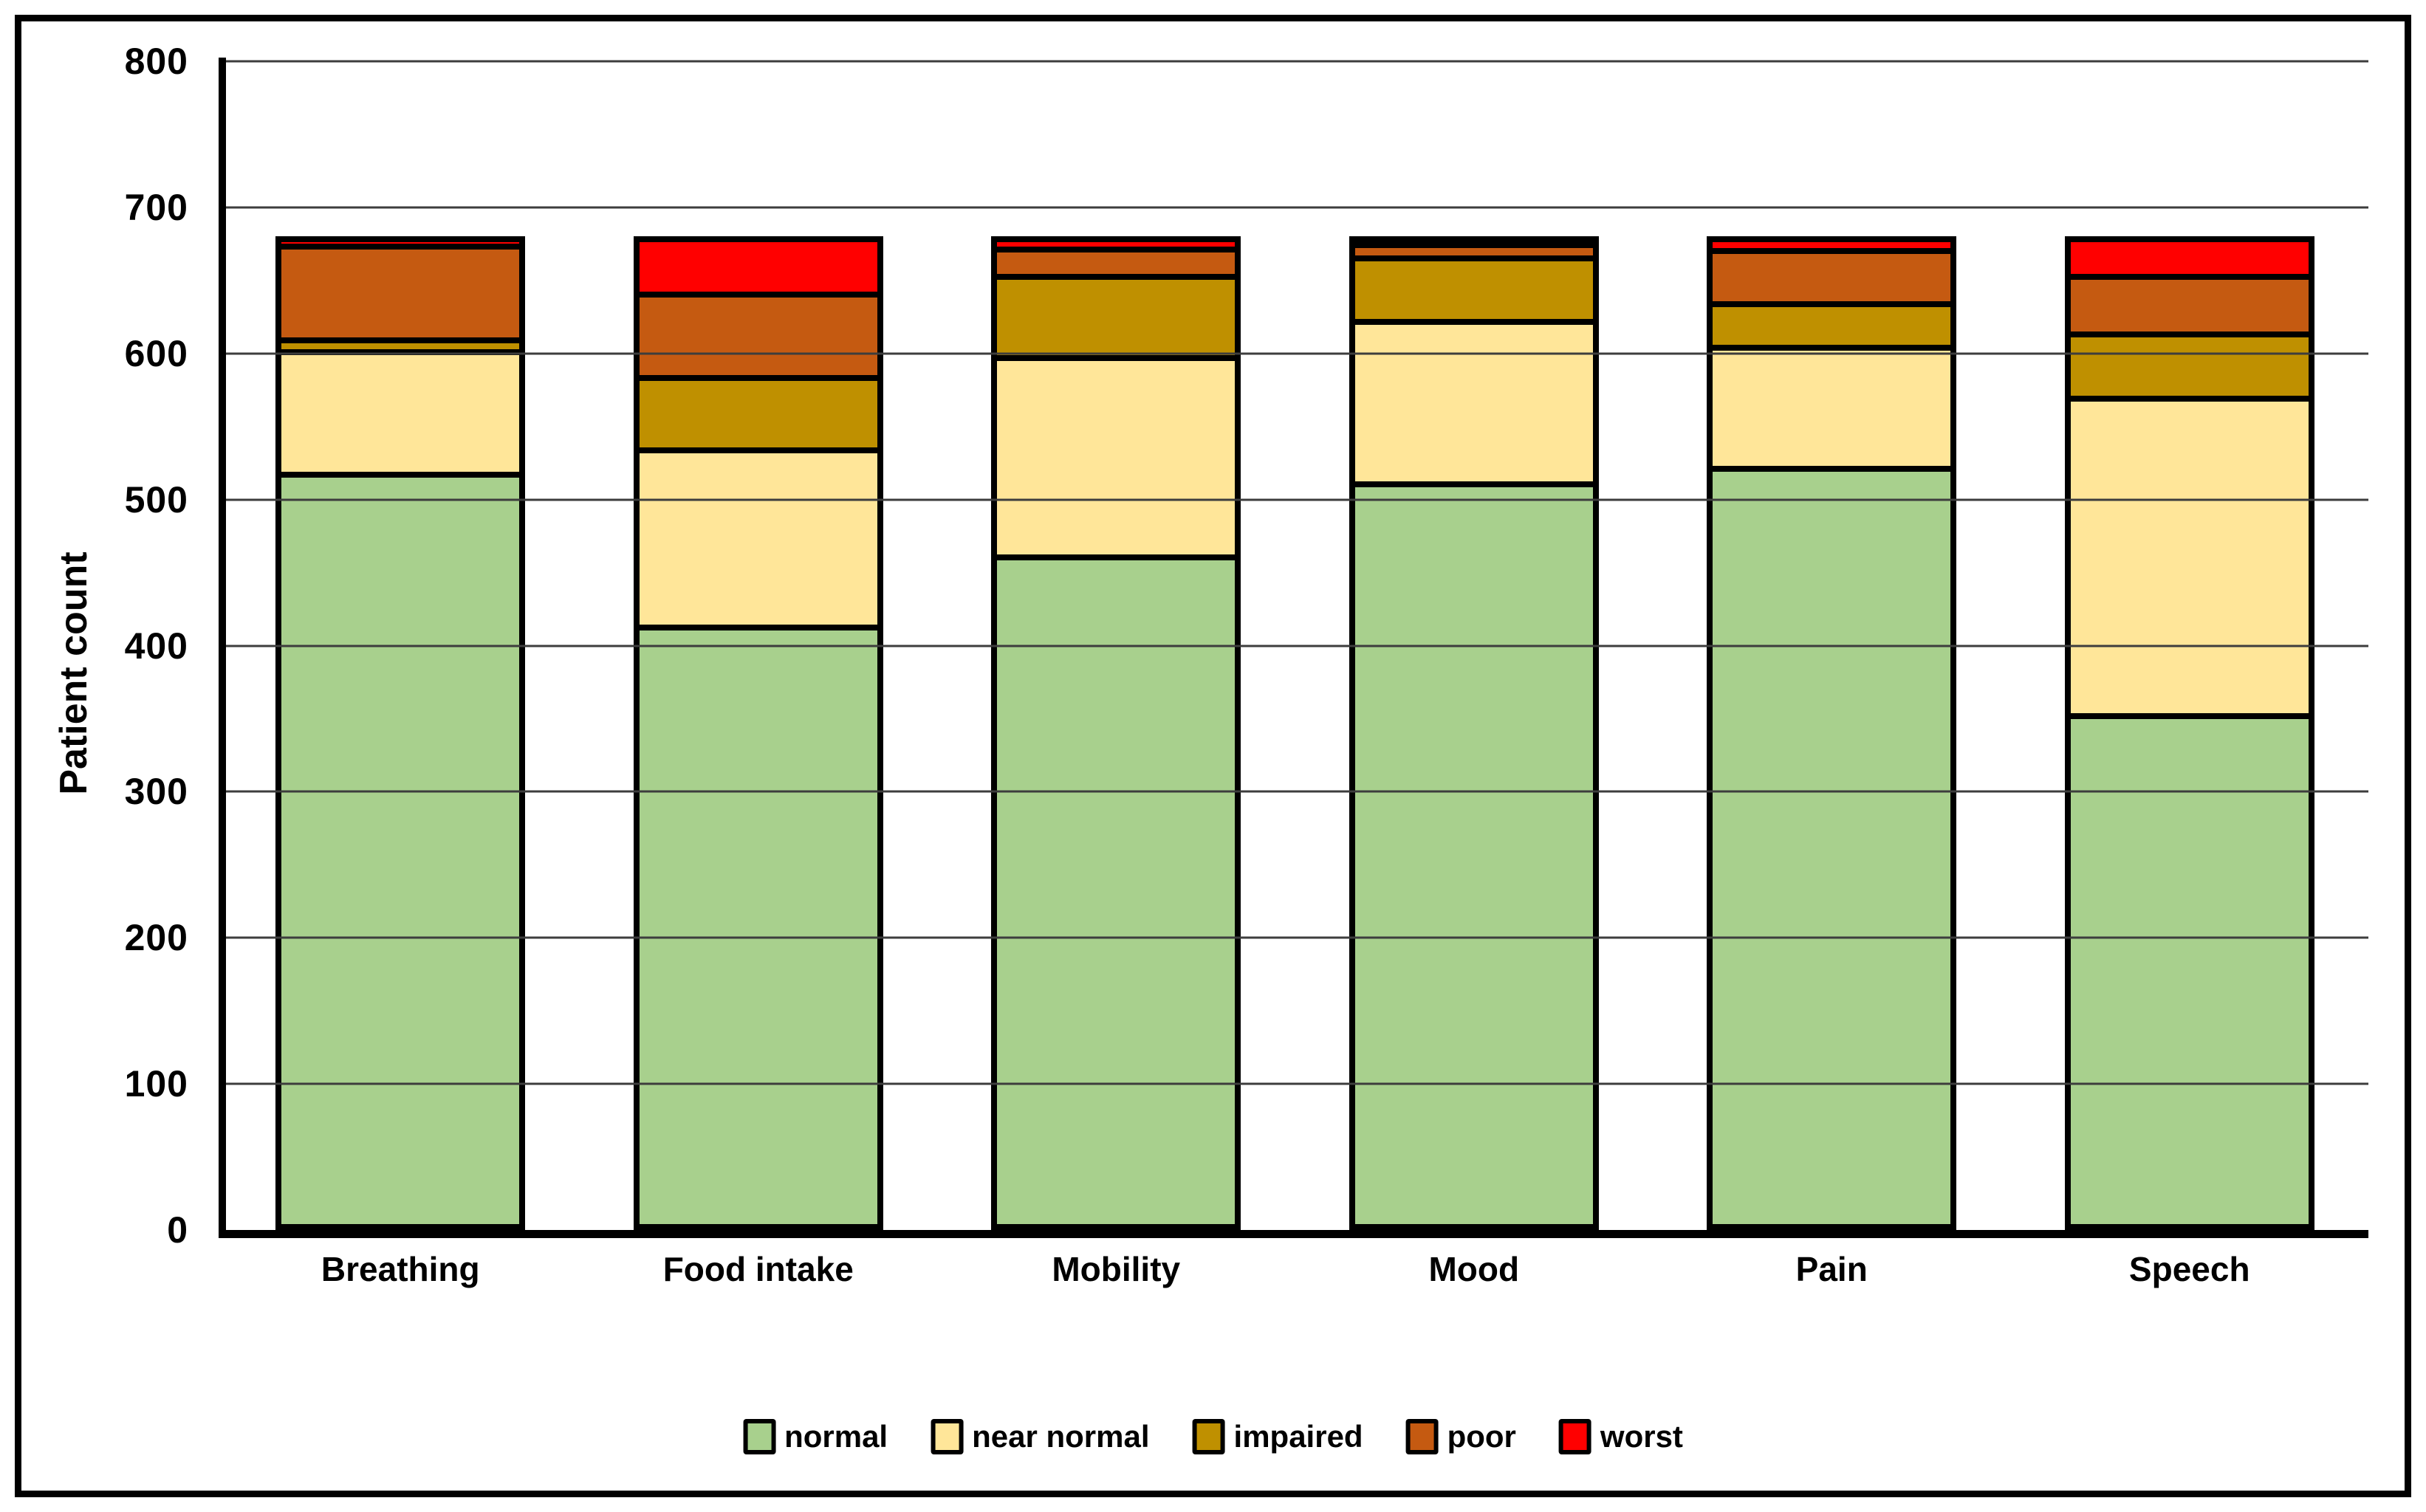  I want to click on bar-slot-food-intake, so click(759, 645).